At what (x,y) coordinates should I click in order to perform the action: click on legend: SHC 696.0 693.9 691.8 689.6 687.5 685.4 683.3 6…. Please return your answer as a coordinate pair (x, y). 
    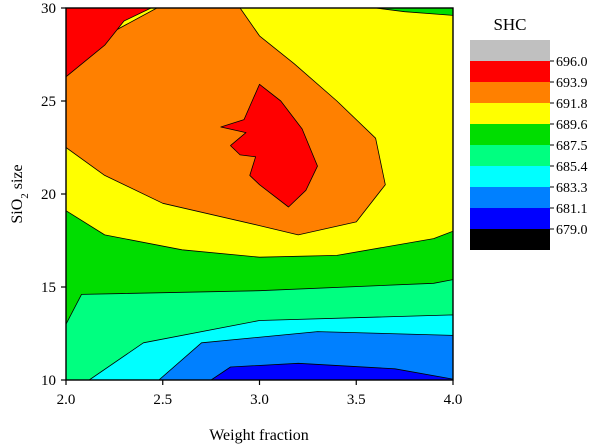
    Looking at the image, I should click on (529, 132).